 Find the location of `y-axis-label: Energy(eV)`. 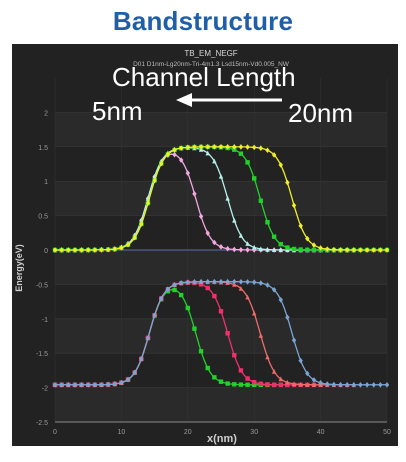

y-axis-label: Energy(eV) is located at coordinates (19, 268).